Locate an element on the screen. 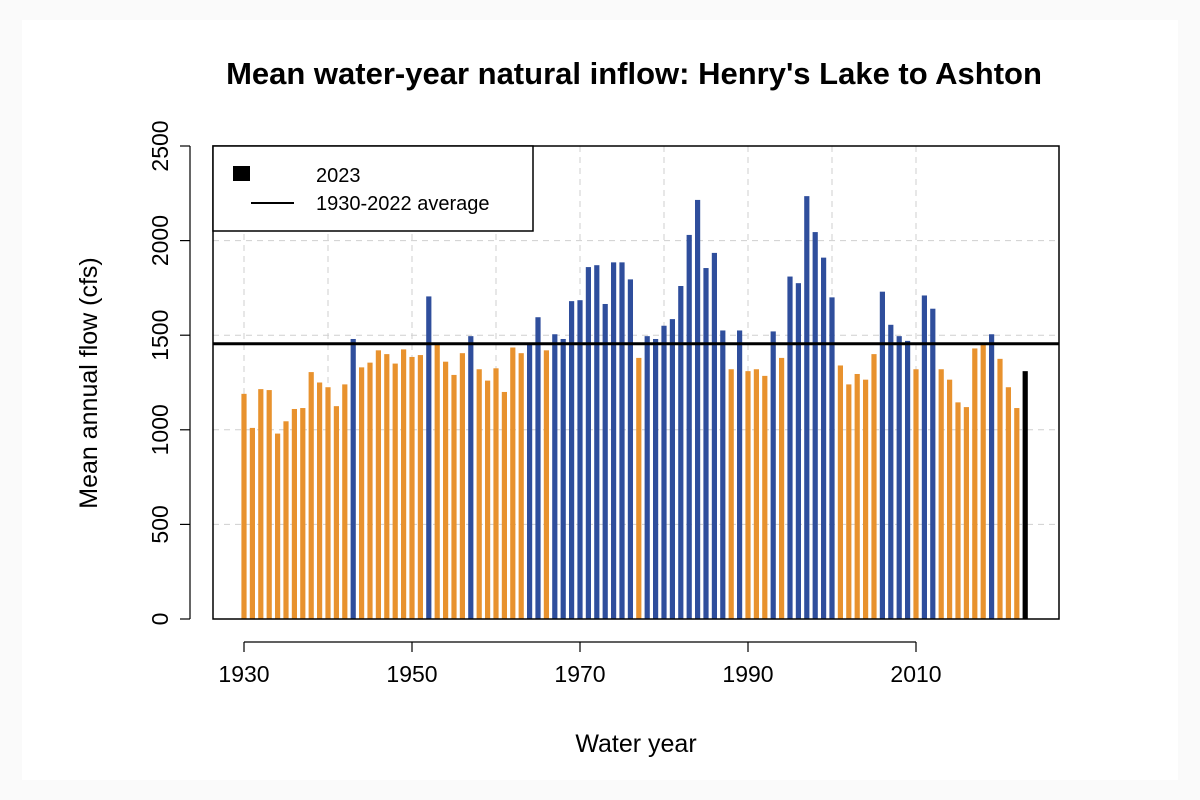 This screenshot has width=1200, height=800. bar-1962 is located at coordinates (513, 483).